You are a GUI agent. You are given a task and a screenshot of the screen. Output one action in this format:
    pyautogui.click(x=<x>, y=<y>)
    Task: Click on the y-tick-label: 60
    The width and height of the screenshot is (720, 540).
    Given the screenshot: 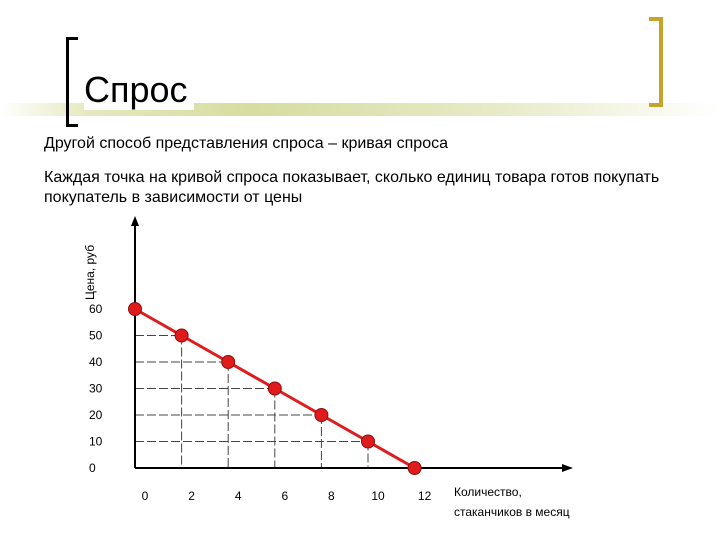 What is the action you would take?
    pyautogui.click(x=96, y=309)
    